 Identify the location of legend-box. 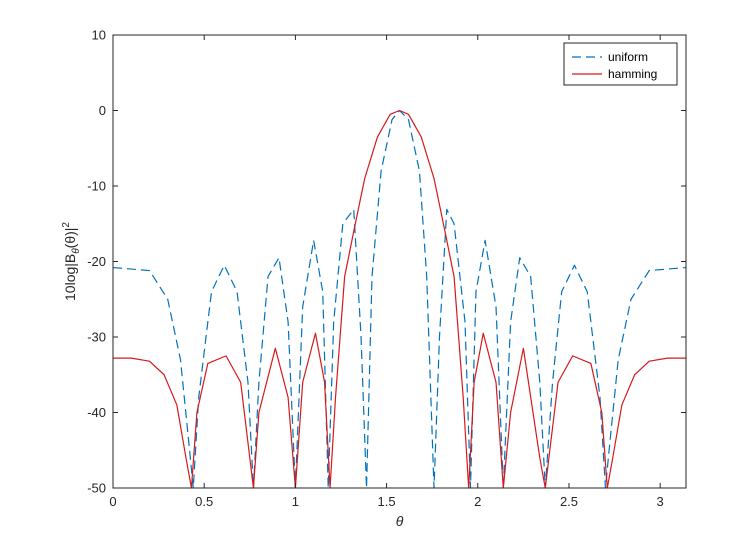
(620, 64).